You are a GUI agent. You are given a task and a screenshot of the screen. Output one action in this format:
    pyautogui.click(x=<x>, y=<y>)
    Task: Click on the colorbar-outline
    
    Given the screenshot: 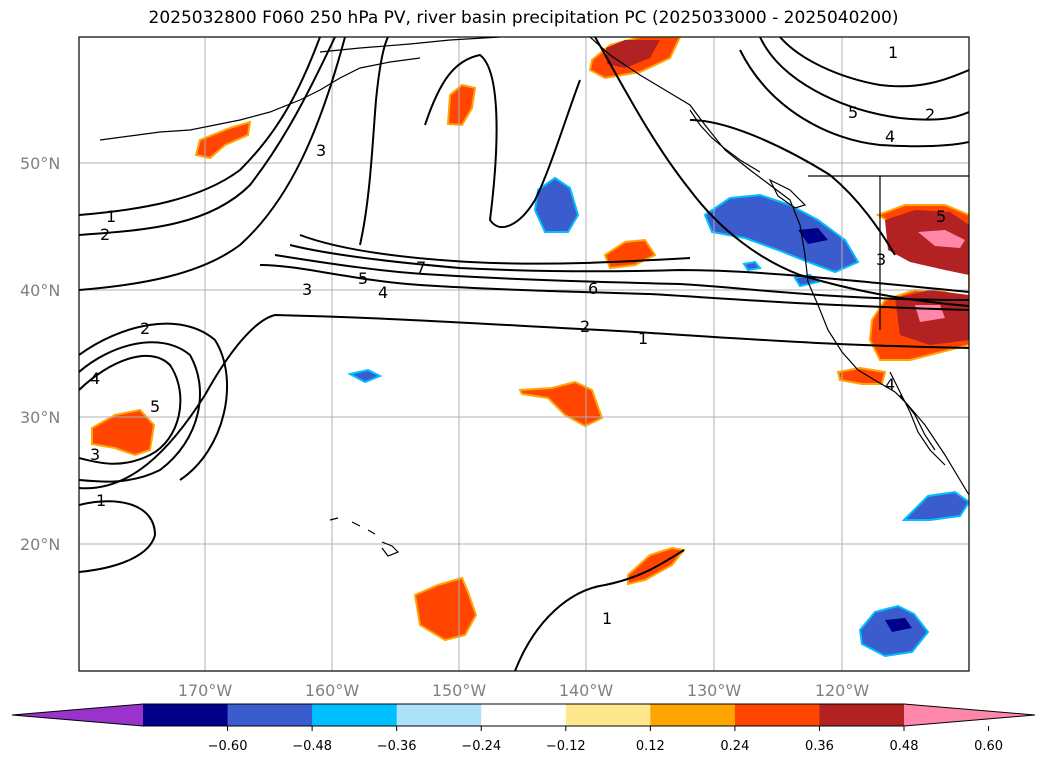 What is the action you would take?
    pyautogui.click(x=523, y=715)
    